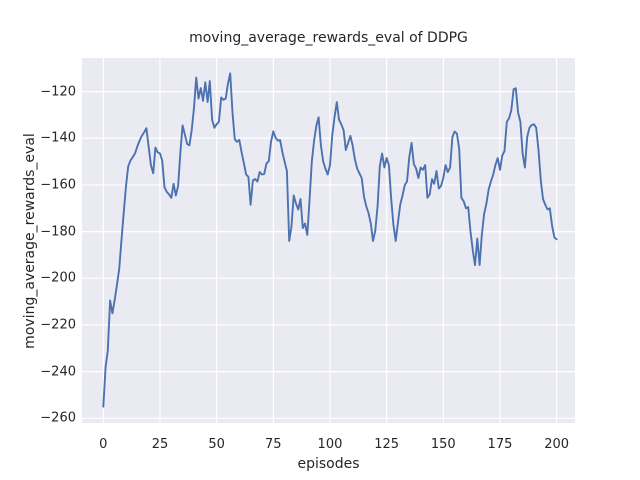 This screenshot has height=480, width=640. I want to click on x-tick-label: 175, so click(500, 444).